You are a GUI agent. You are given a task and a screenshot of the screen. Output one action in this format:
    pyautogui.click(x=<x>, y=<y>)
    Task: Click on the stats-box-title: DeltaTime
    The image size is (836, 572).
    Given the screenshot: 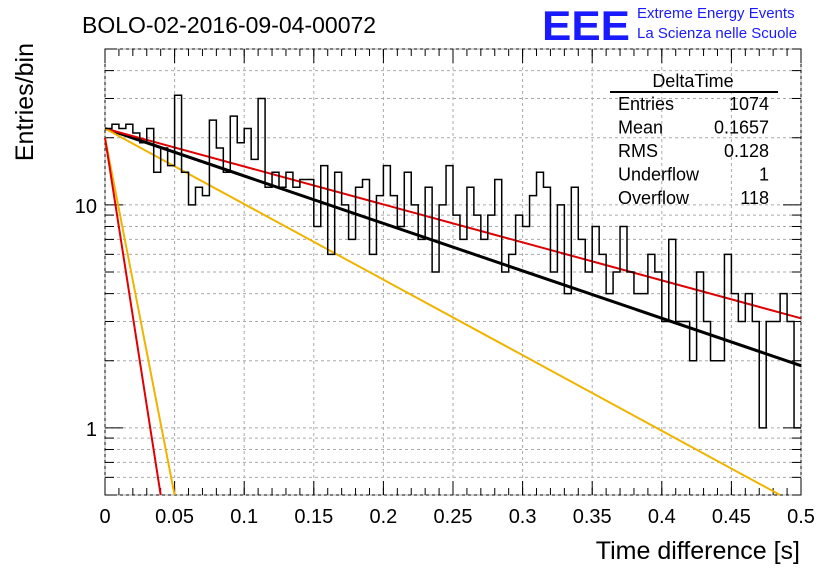 What is the action you would take?
    pyautogui.click(x=692, y=81)
    